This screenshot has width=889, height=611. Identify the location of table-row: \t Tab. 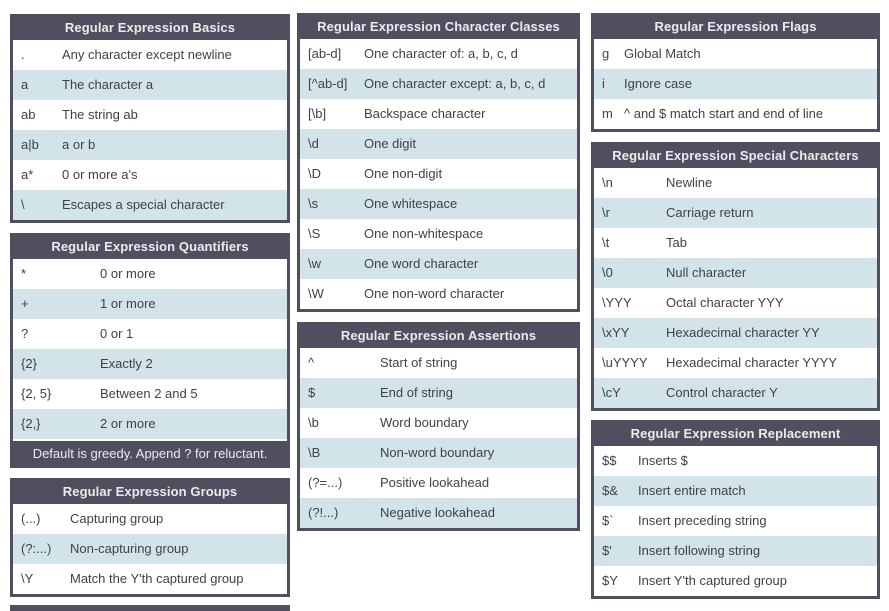
(735, 243).